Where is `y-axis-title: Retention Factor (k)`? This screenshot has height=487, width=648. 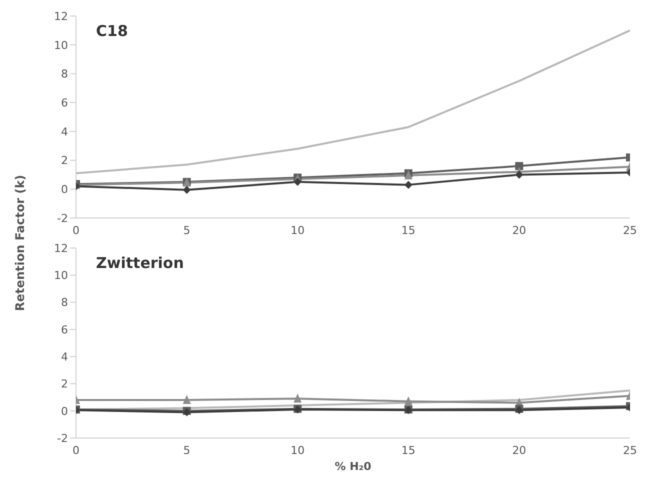 y-axis-title: Retention Factor (k) is located at coordinates (20, 243).